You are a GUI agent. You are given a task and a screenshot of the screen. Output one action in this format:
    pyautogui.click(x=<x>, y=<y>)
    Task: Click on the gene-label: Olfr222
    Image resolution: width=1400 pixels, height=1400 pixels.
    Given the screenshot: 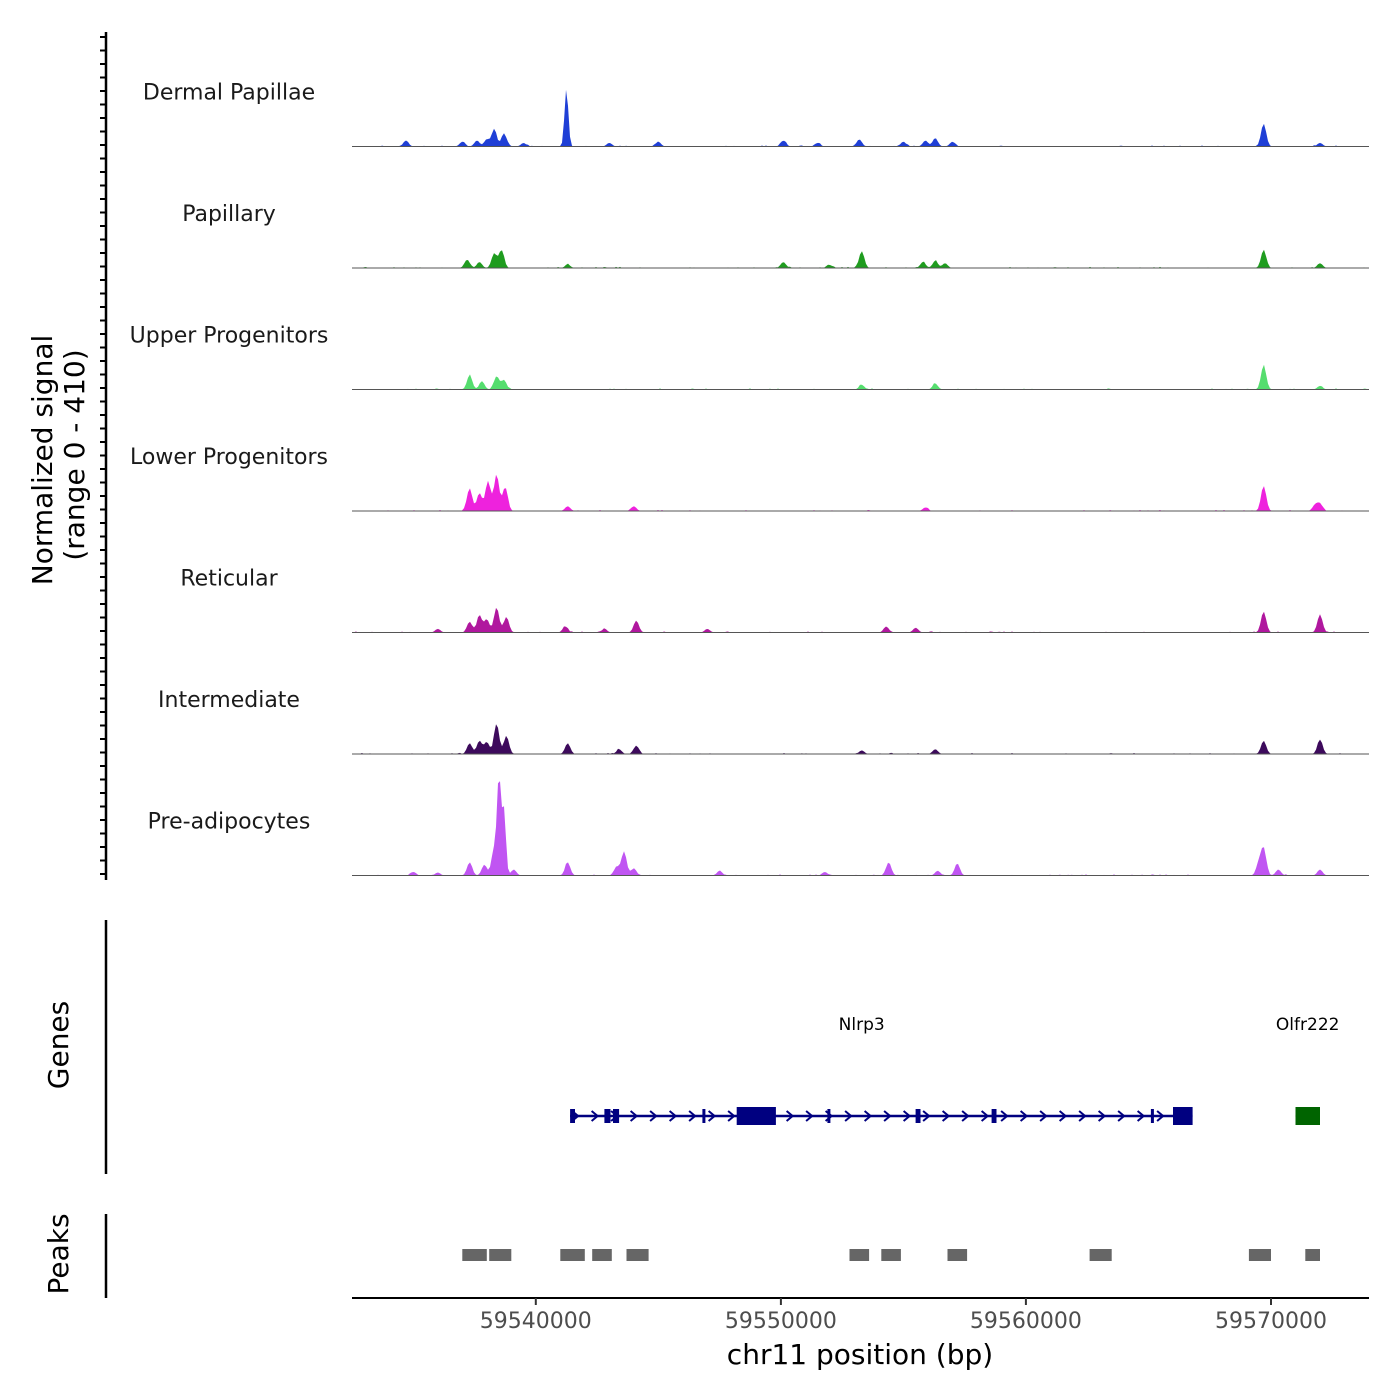 What is the action you would take?
    pyautogui.click(x=1308, y=1025)
    